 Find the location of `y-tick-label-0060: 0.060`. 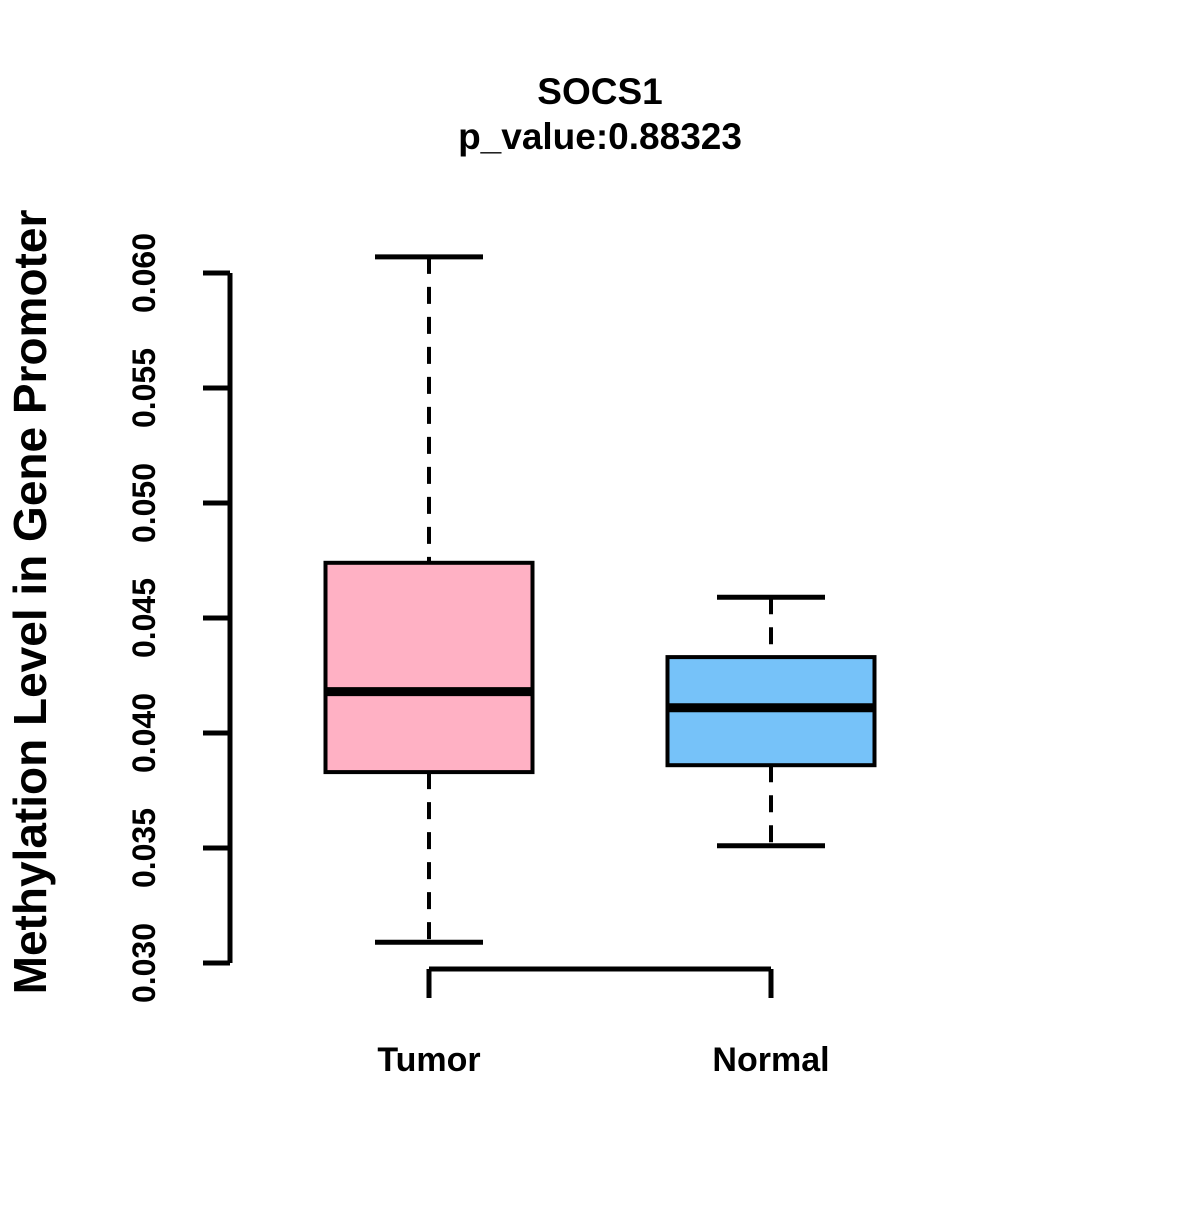

y-tick-label-0060: 0.060 is located at coordinates (144, 273).